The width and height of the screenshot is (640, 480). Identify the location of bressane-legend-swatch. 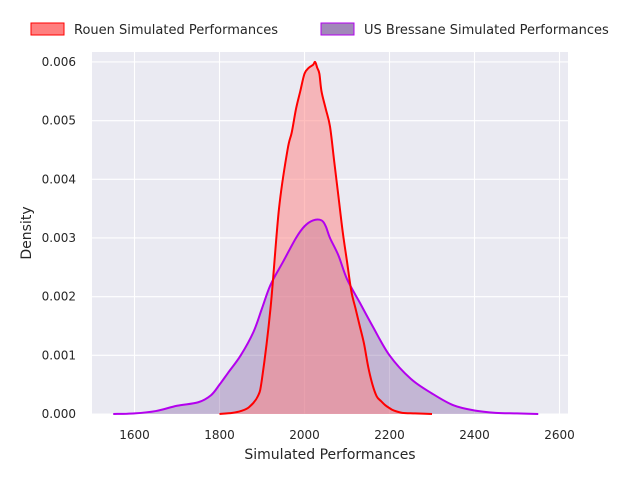
(337, 29).